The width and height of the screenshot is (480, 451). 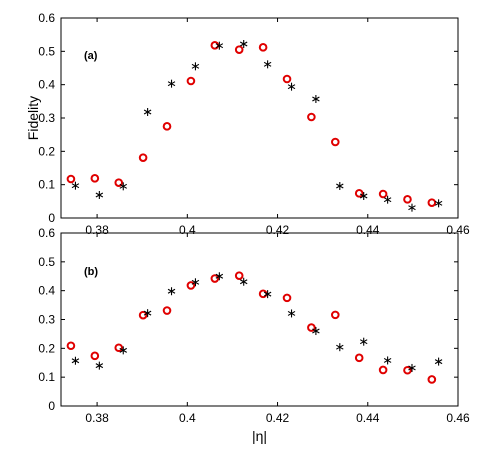 What do you see at coordinates (278, 418) in the screenshot?
I see `x-tick-label: 0.42` at bounding box center [278, 418].